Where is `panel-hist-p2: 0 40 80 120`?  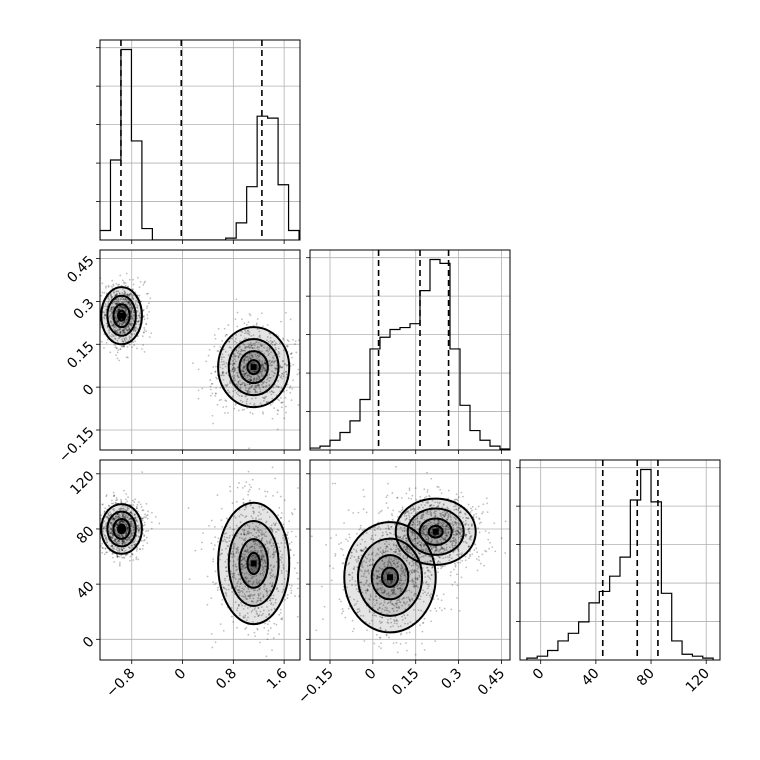
panel-hist-p2: 0 40 80 120 is located at coordinates (618, 577).